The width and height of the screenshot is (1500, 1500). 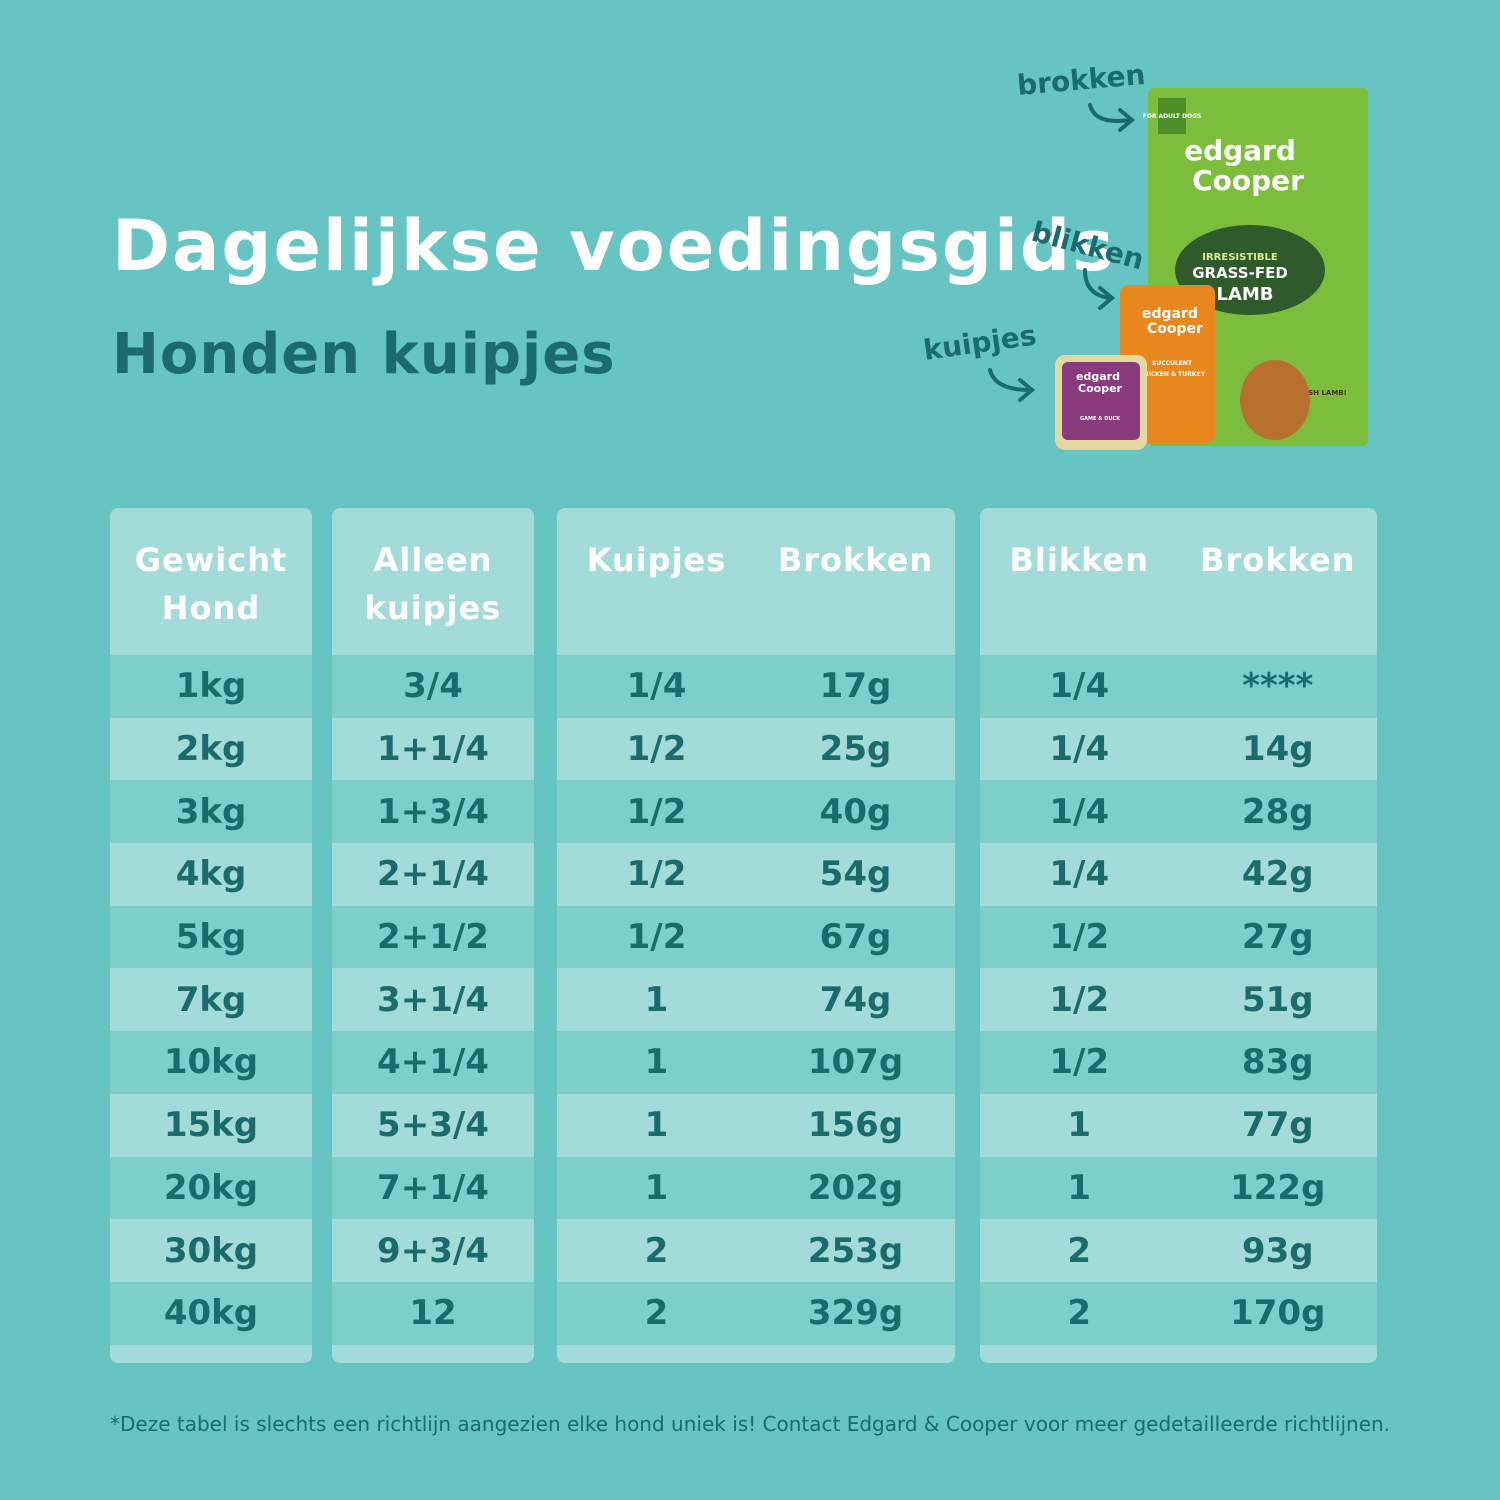 What do you see at coordinates (211, 1062) in the screenshot?
I see `table-cell: 10kg` at bounding box center [211, 1062].